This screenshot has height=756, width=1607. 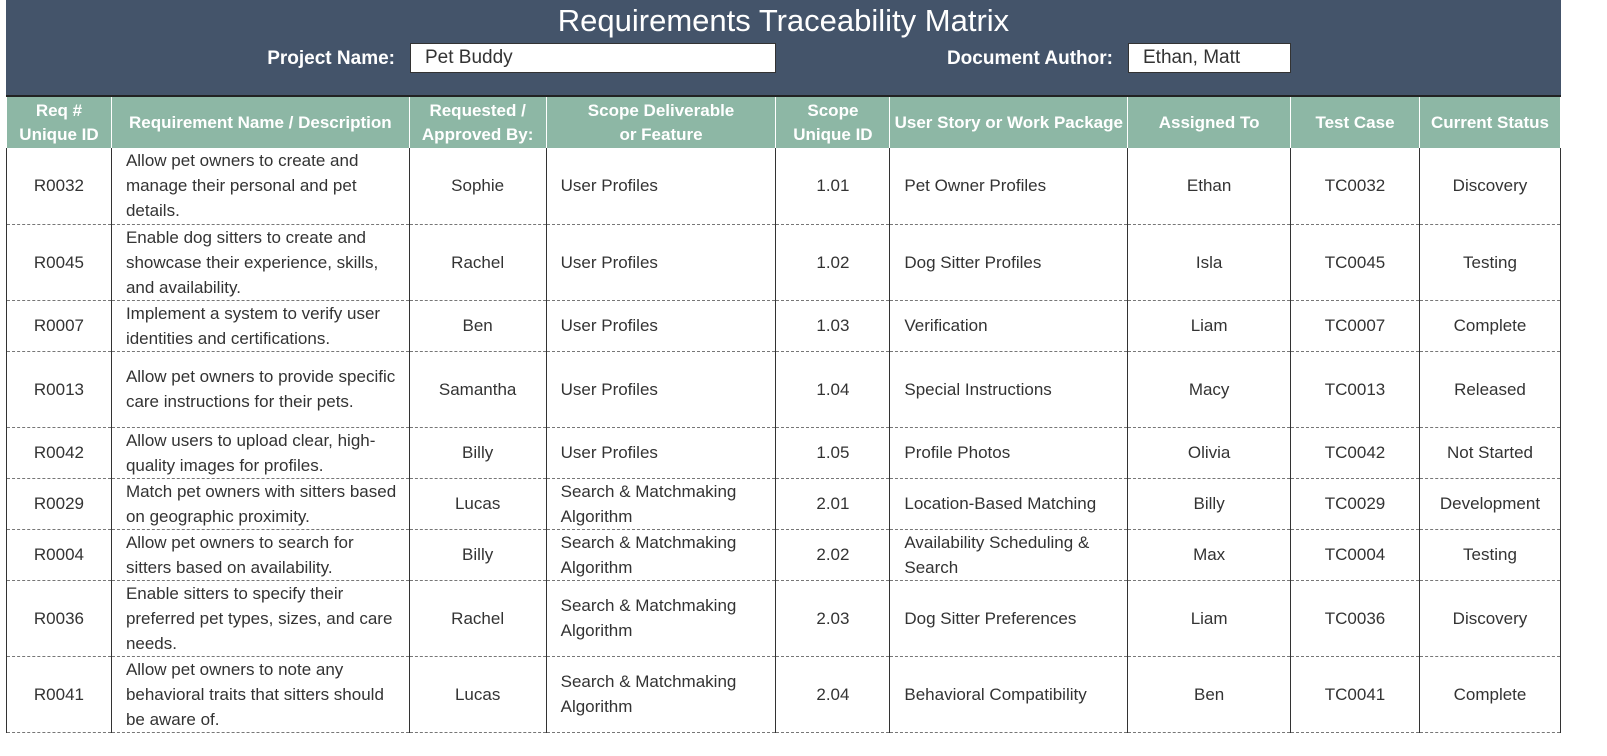 What do you see at coordinates (1009, 555) in the screenshot?
I see `cell: Availability Scheduling & Search` at bounding box center [1009, 555].